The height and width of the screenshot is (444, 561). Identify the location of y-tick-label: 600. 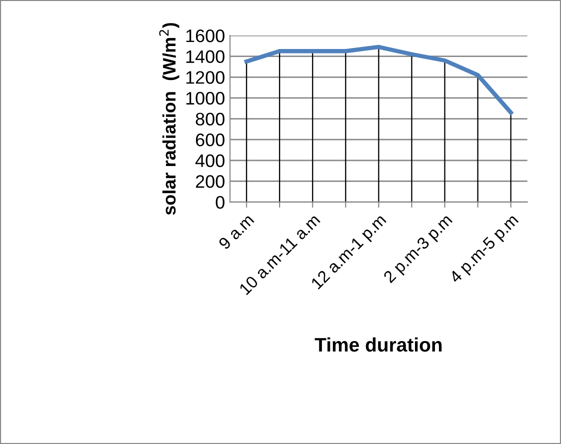
(210, 140).